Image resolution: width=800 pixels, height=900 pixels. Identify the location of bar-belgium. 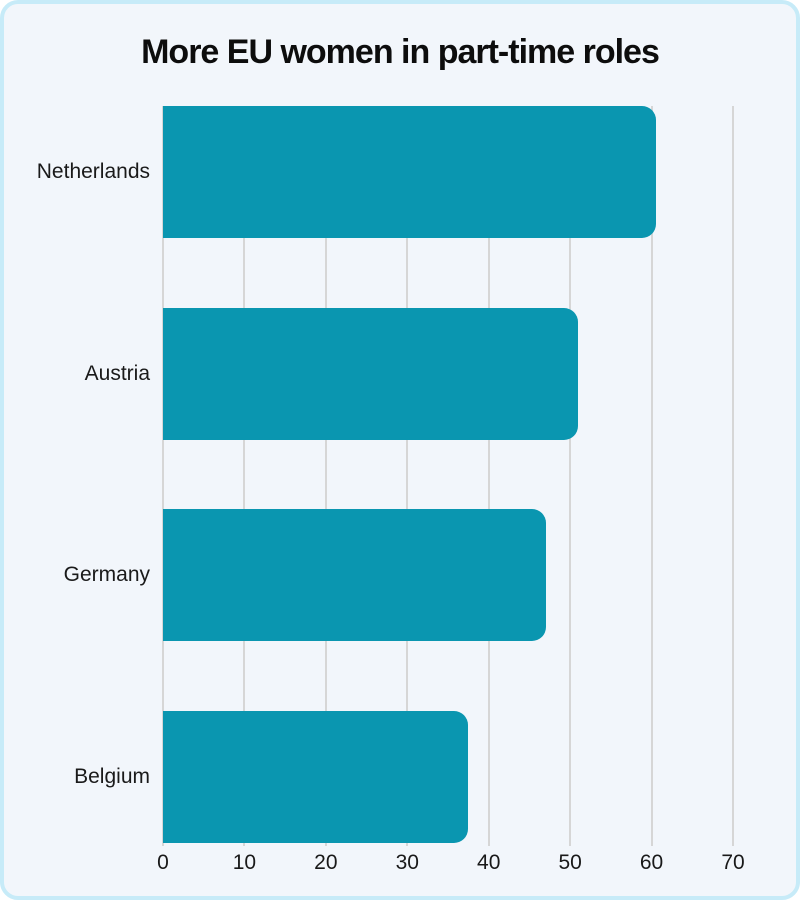
(316, 777).